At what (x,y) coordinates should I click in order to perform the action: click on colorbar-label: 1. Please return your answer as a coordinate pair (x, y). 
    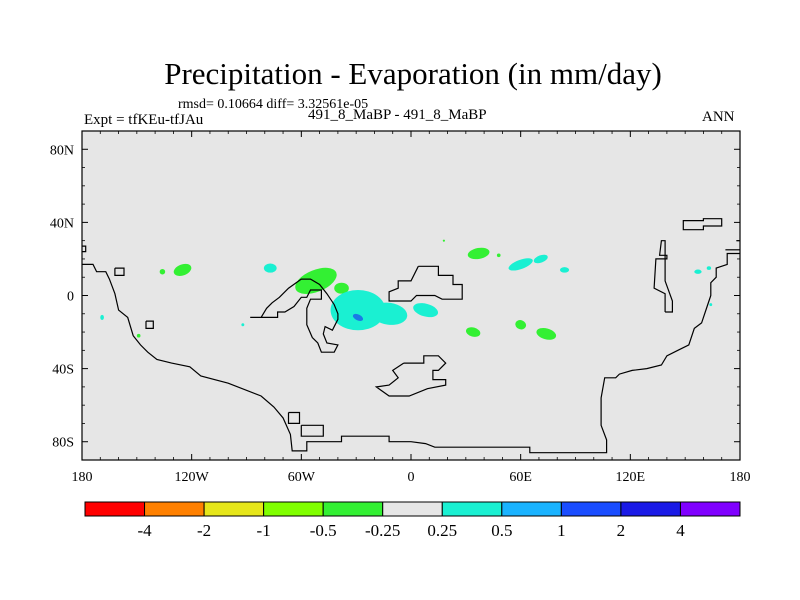
    Looking at the image, I should click on (561, 530).